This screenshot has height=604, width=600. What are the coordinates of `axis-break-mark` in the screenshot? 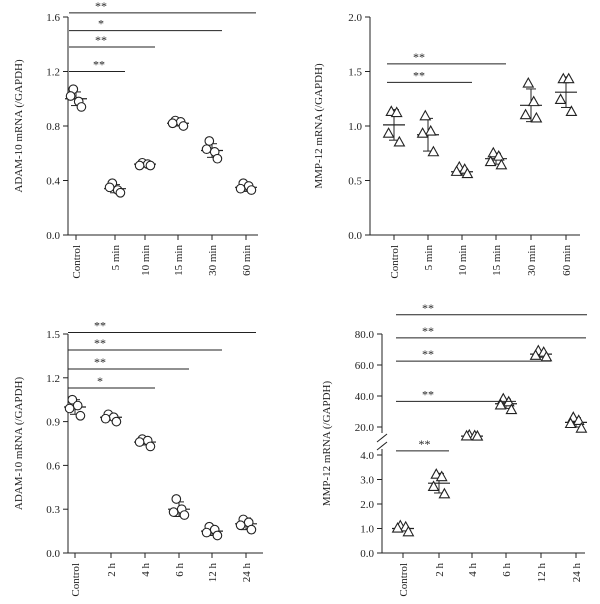 It's located at (382, 446).